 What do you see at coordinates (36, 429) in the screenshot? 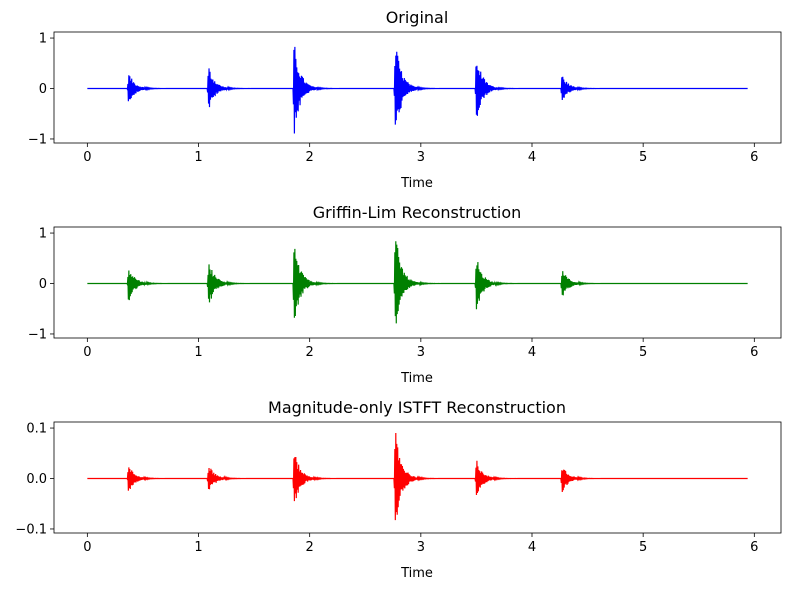
I see `y-tick-label: 0.1` at bounding box center [36, 429].